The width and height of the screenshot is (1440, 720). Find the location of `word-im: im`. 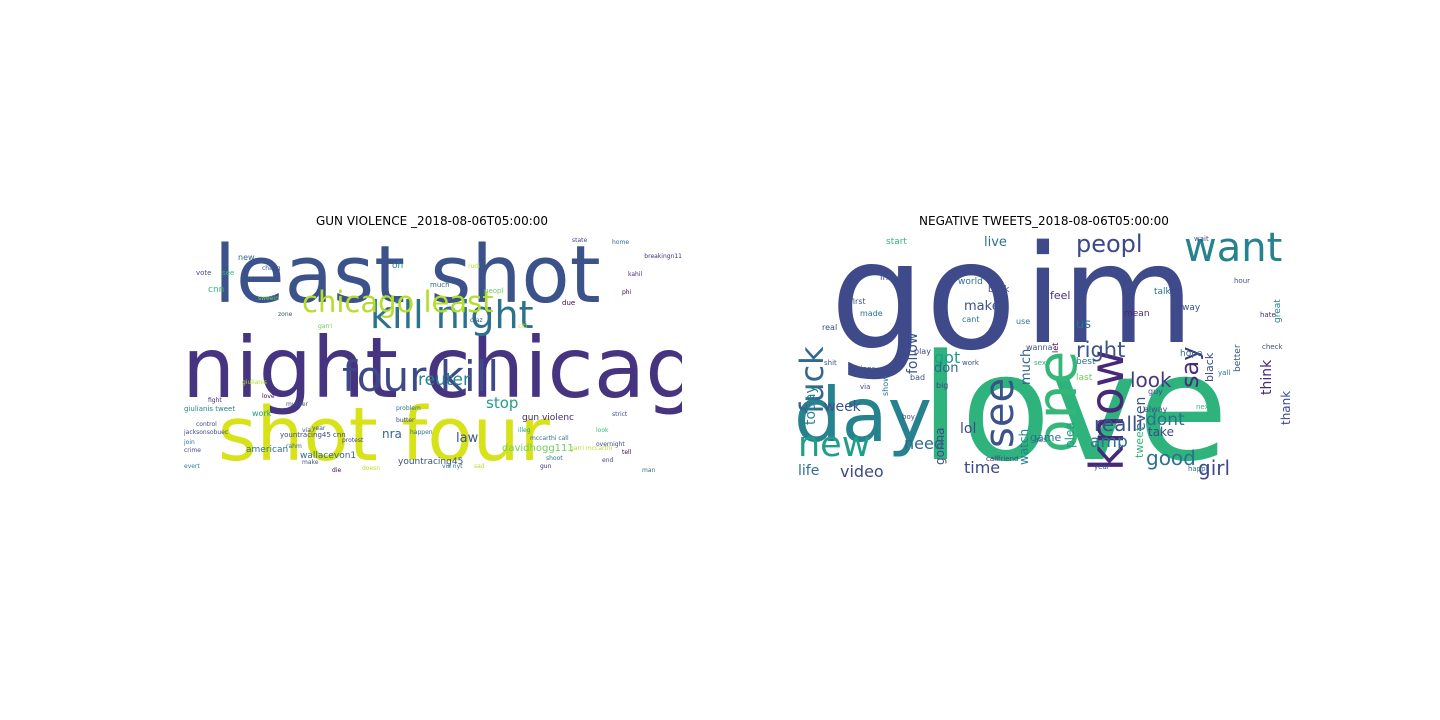

word-im: im is located at coordinates (1109, 303).